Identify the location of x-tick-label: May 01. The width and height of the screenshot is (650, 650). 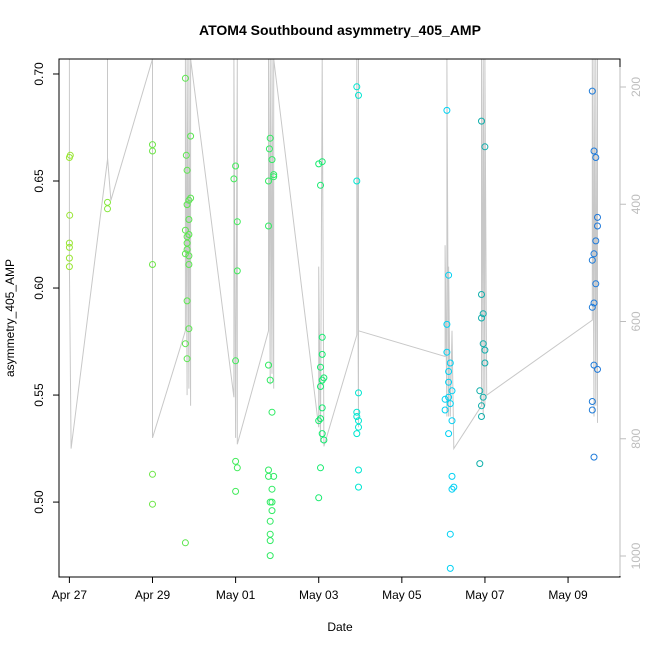
(236, 595).